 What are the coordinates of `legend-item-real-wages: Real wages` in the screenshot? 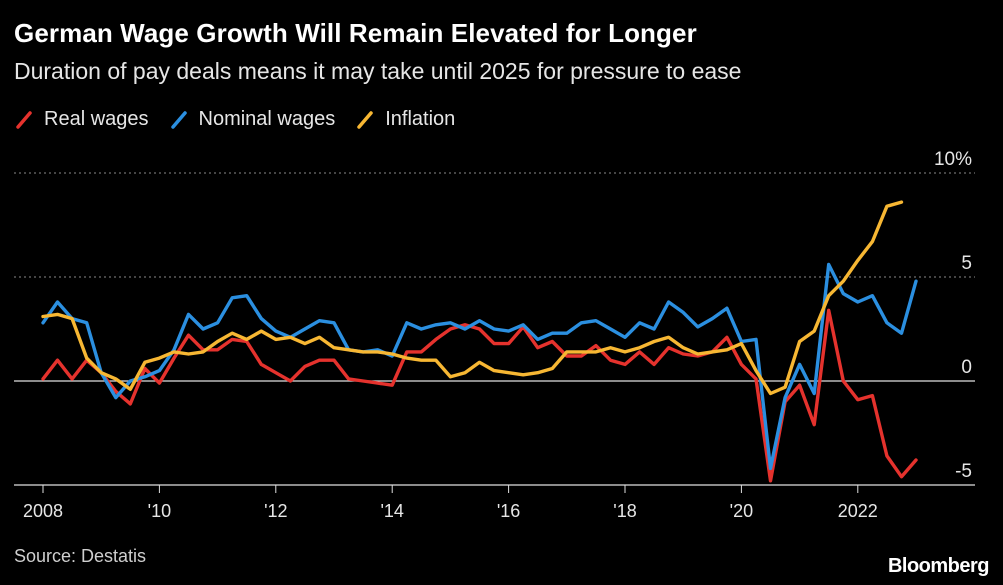 It's located at (81, 119).